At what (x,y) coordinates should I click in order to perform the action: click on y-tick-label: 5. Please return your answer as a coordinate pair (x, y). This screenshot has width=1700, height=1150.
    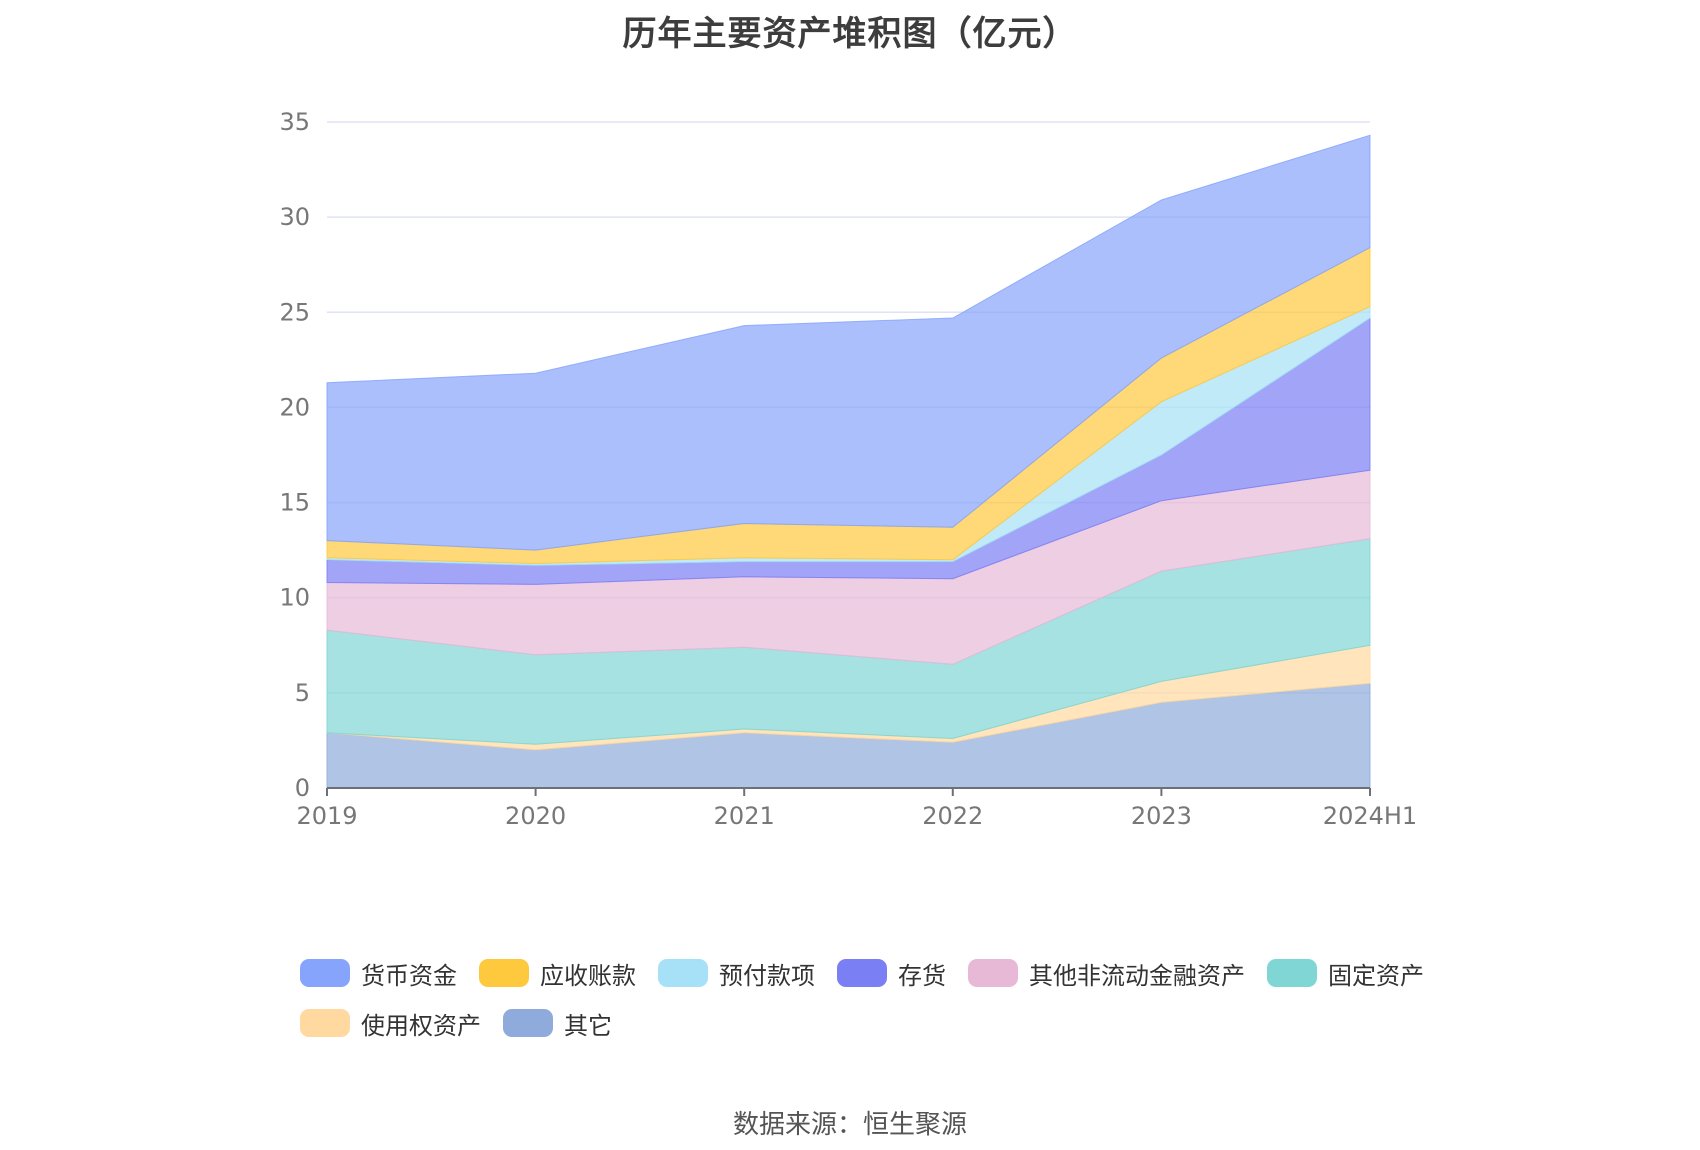
    Looking at the image, I should click on (302, 693).